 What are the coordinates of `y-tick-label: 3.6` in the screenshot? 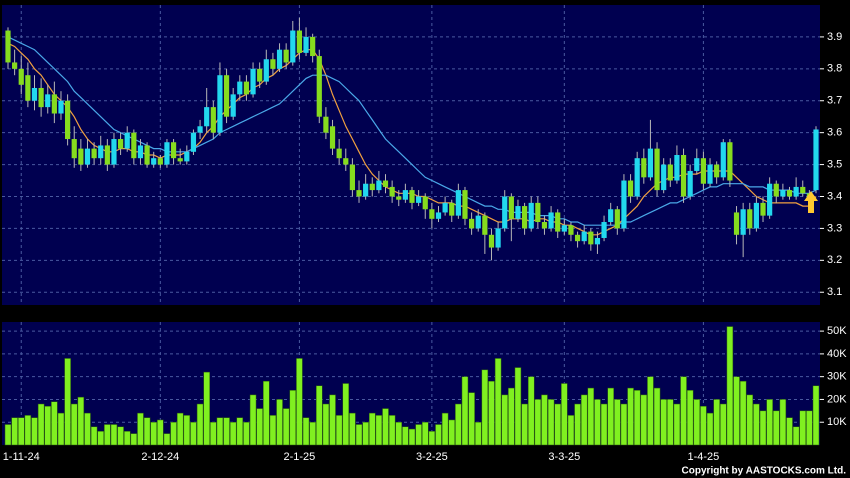 It's located at (834, 133).